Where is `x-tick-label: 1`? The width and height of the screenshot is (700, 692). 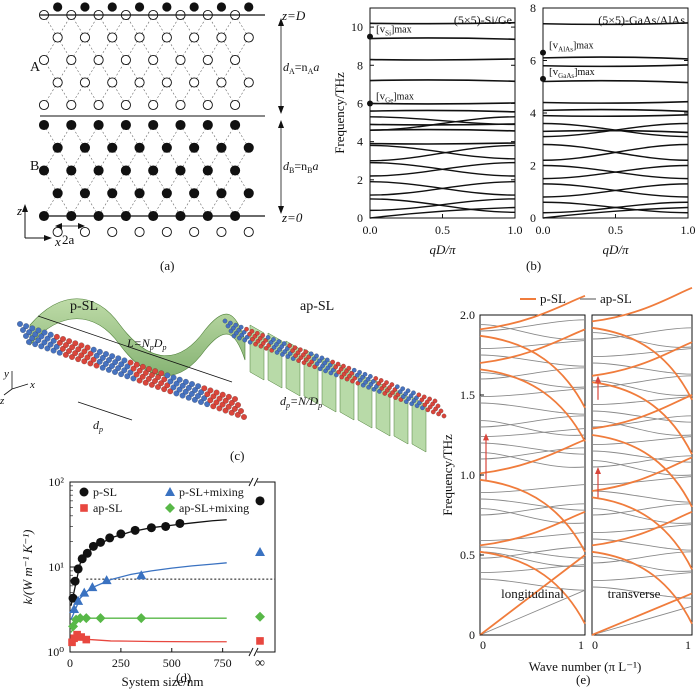
x-tick-label: 1 is located at coordinates (581, 645).